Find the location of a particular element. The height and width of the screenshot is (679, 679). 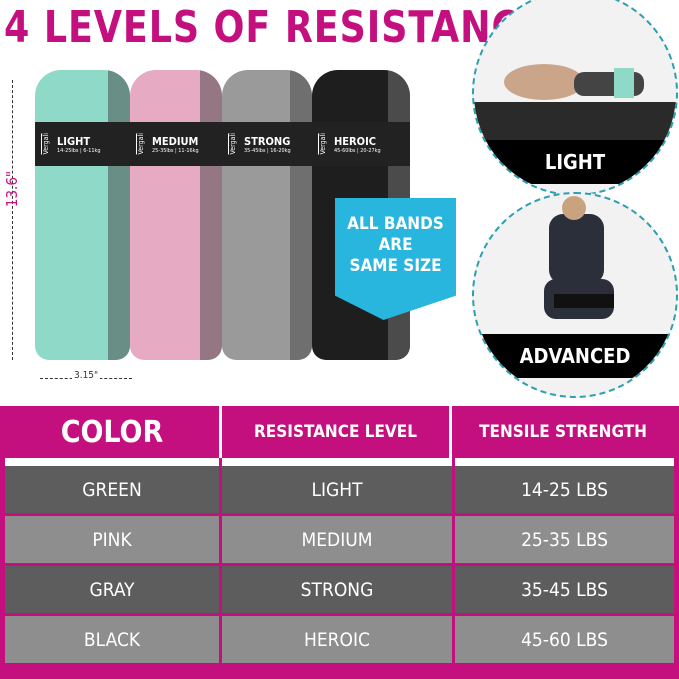

table-row: PINK MEDIUM 25-35 LBS is located at coordinates (339, 539).